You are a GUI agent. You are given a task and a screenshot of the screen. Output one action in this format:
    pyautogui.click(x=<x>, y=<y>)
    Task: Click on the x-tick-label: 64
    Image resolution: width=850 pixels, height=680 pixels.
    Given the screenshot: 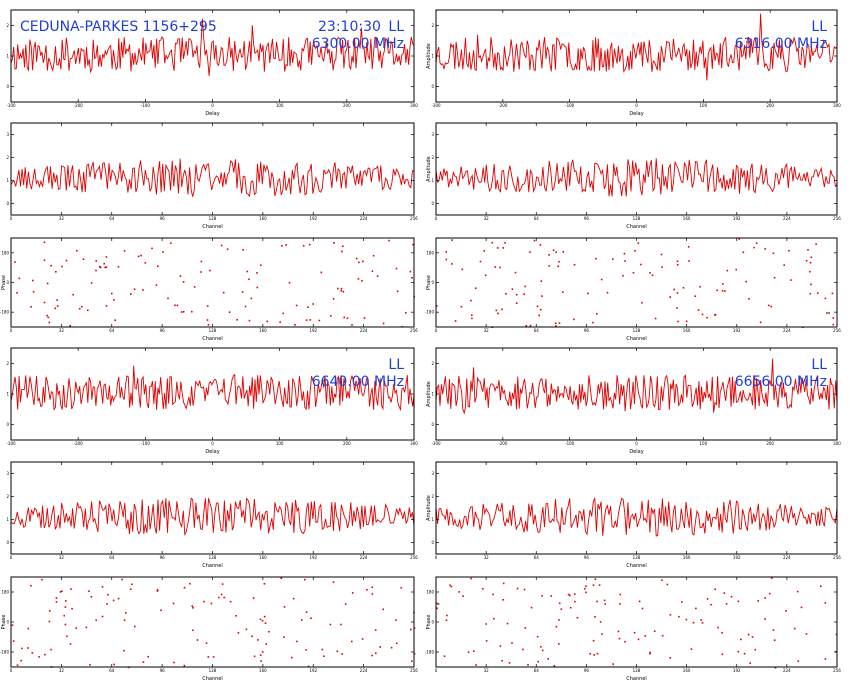 What is the action you would take?
    pyautogui.click(x=537, y=670)
    